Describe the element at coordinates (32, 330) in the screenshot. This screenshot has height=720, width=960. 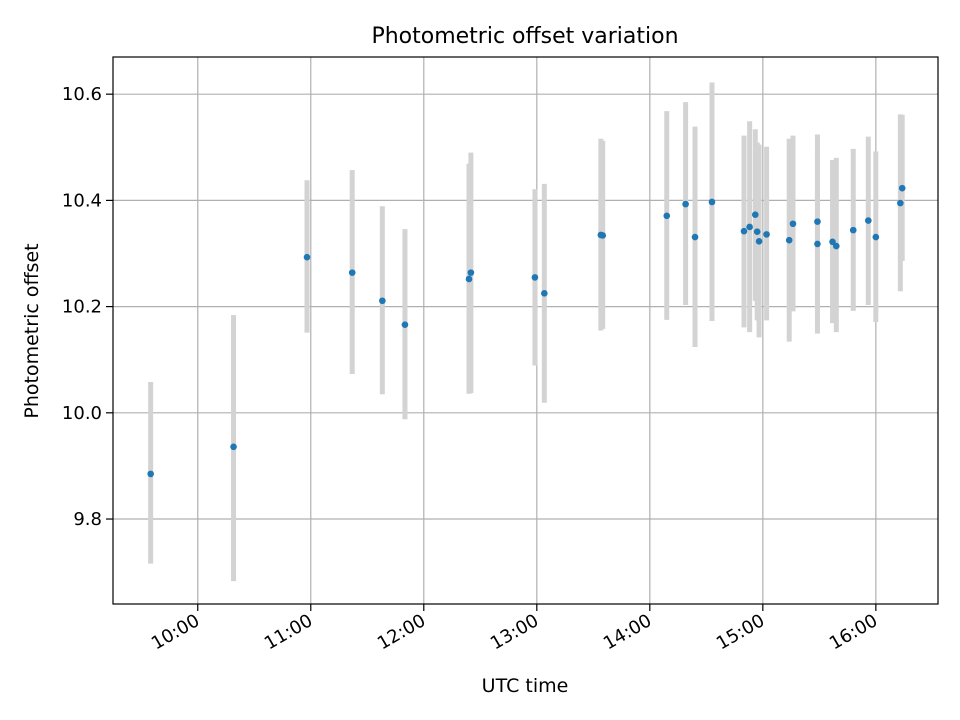
I see `y-axis-label: Photometric offset` at that location.